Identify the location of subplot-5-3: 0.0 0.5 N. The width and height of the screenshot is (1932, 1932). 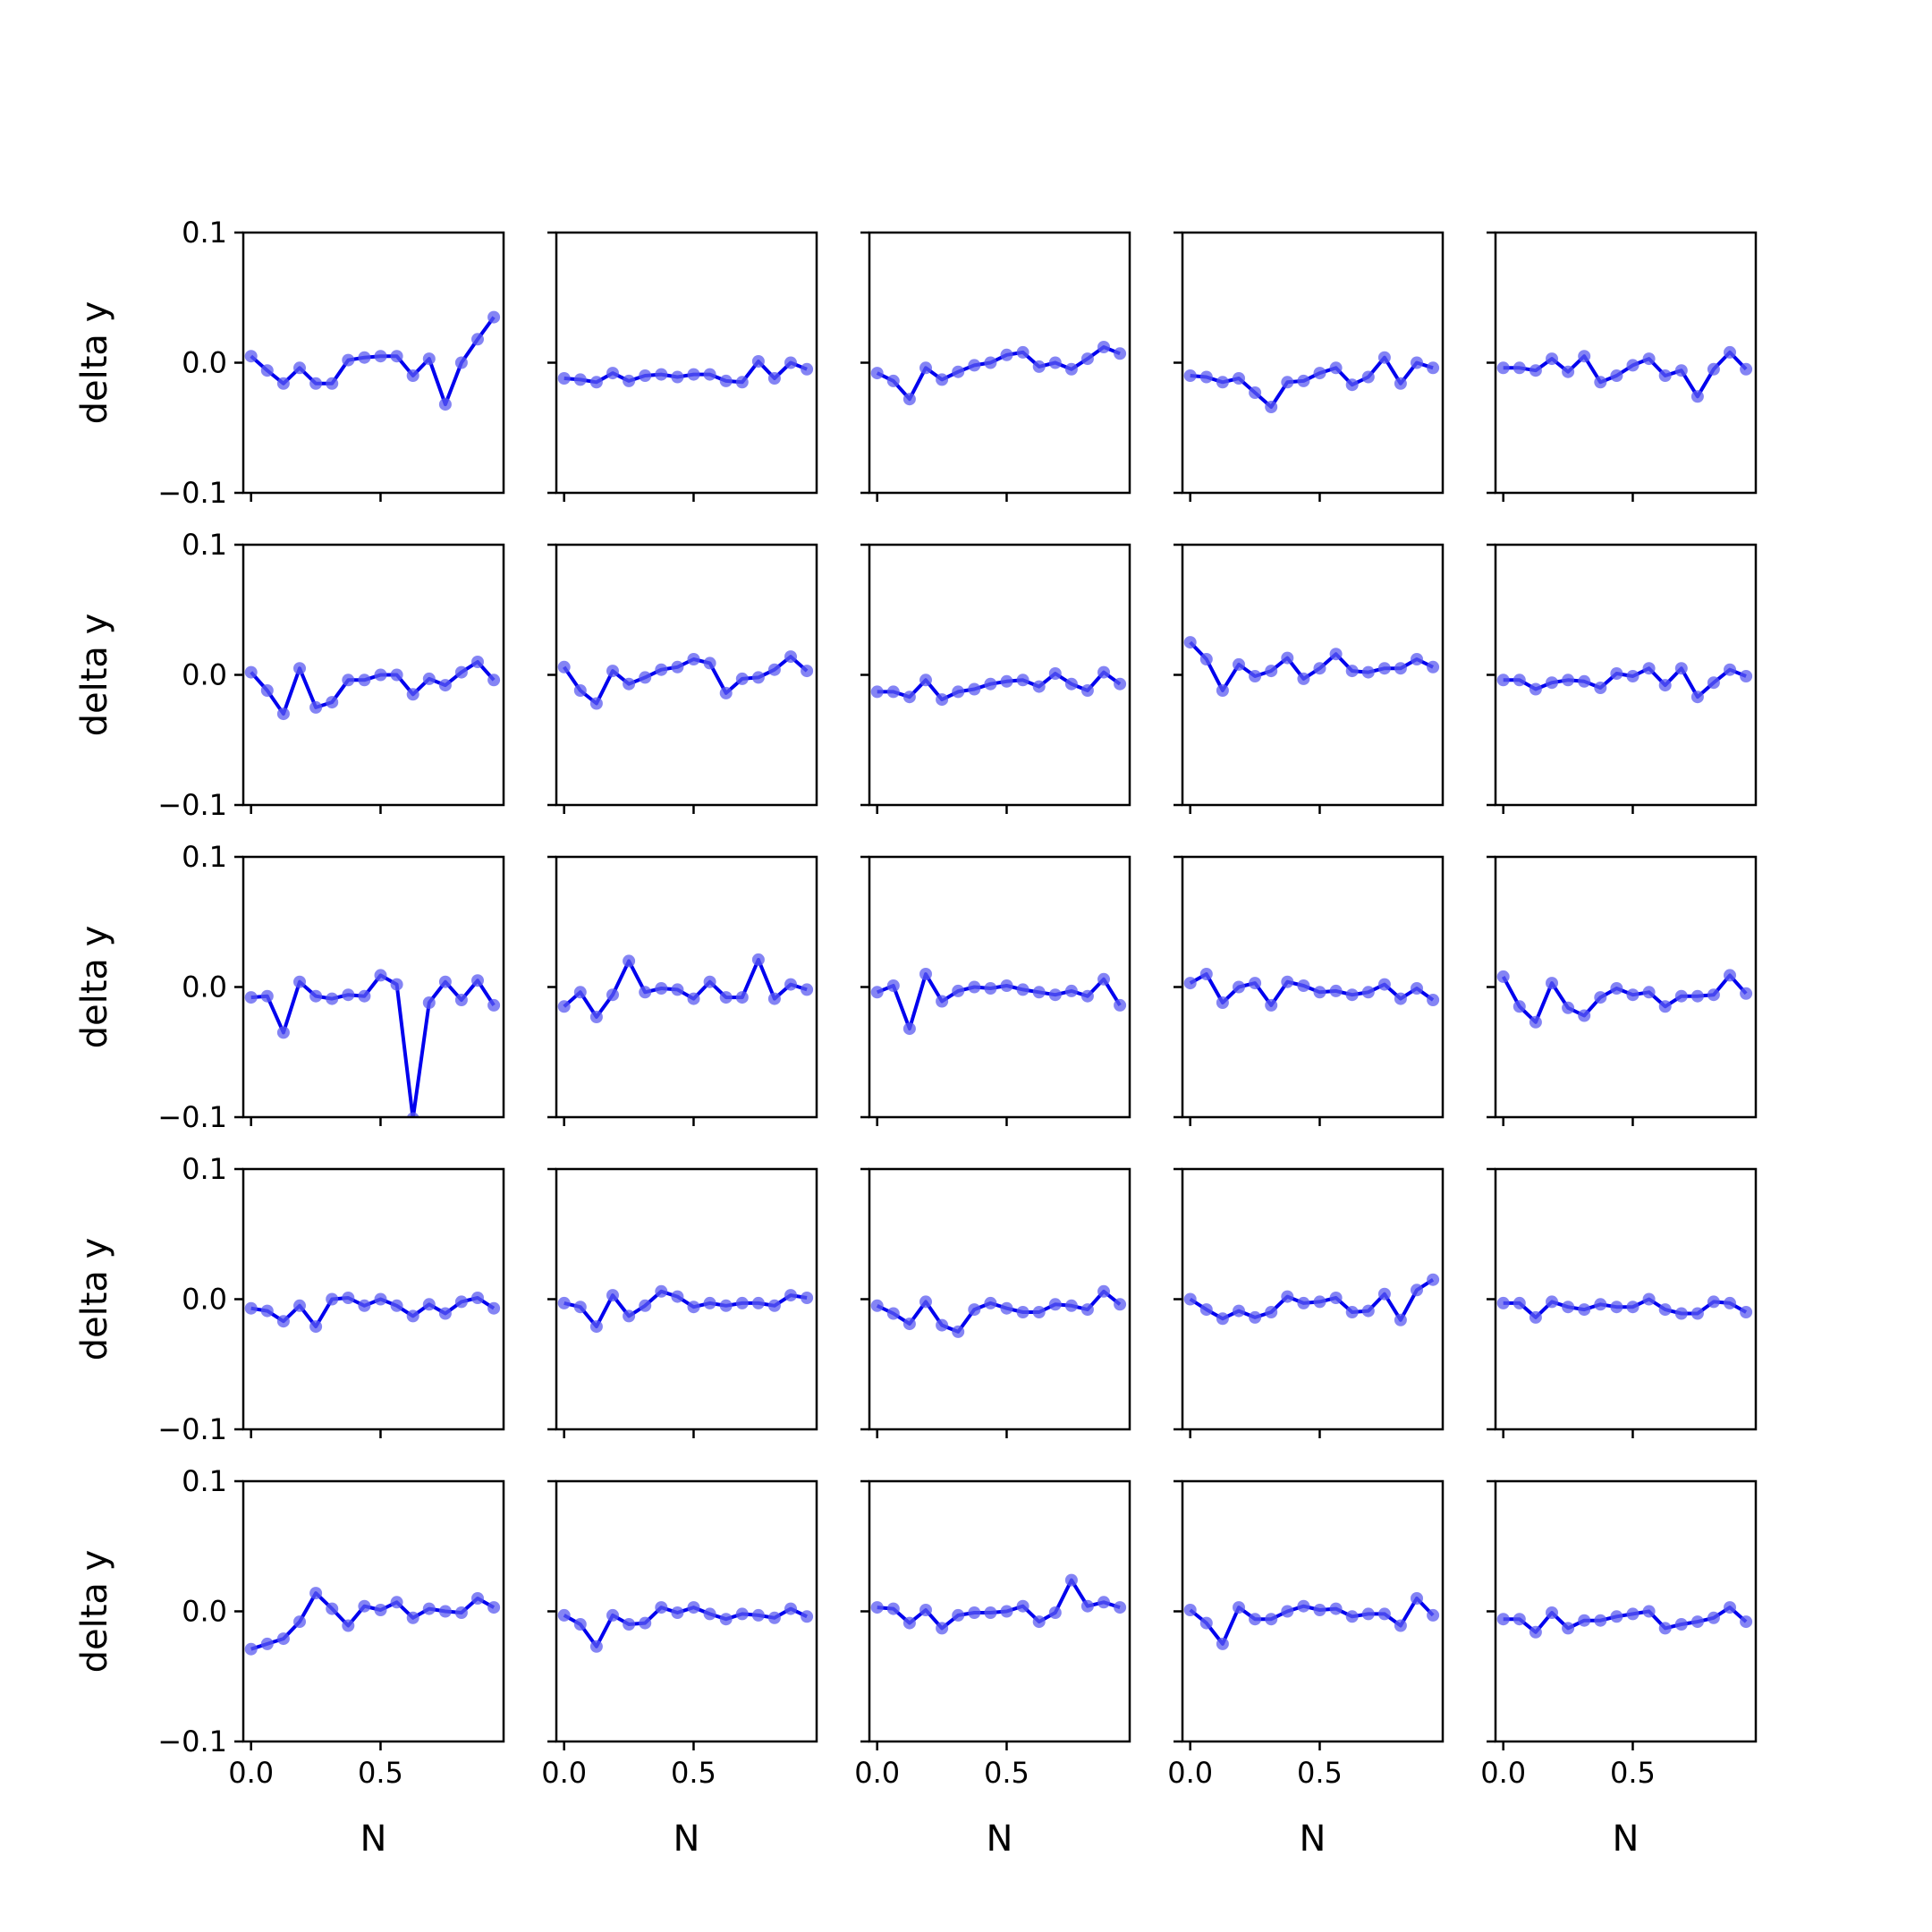
(992, 1669).